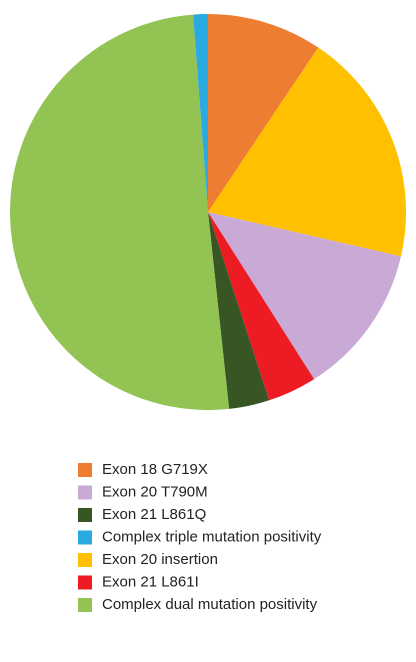 The height and width of the screenshot is (662, 416). I want to click on legend-label: Exon 20 insertion, so click(160, 559).